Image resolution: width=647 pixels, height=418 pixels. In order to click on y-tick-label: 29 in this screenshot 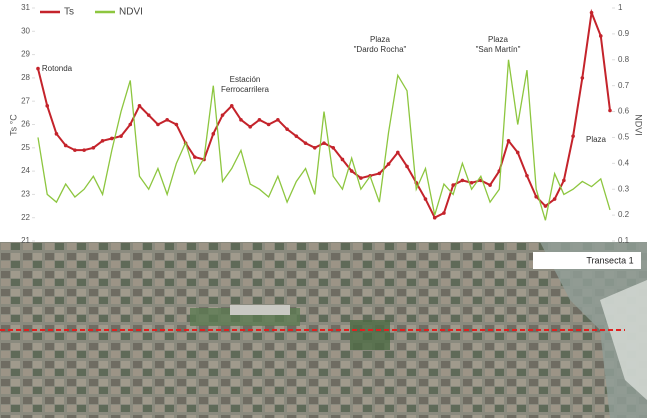, I will do `click(25, 54)`.